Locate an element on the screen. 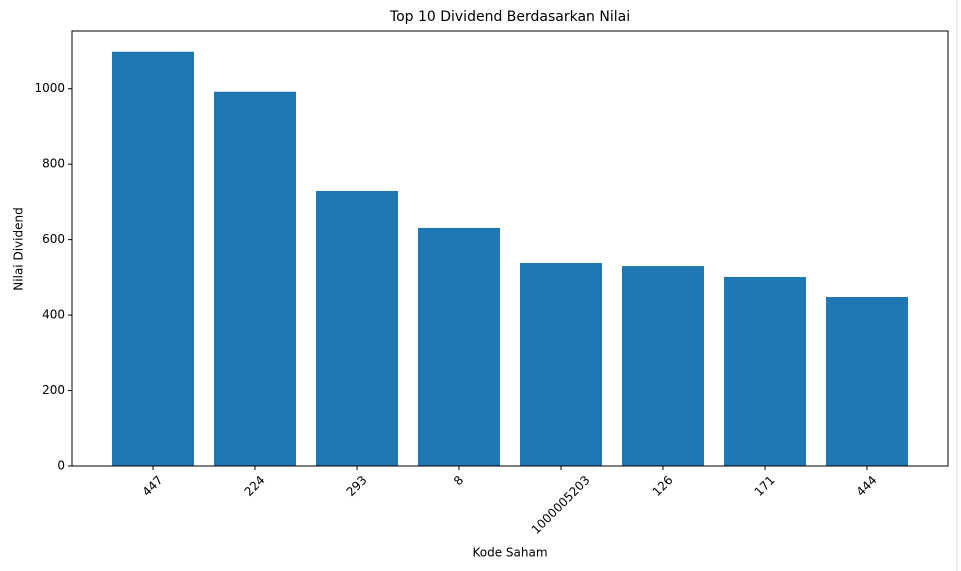 The width and height of the screenshot is (961, 571). y-tick-label: 800 is located at coordinates (53, 164).